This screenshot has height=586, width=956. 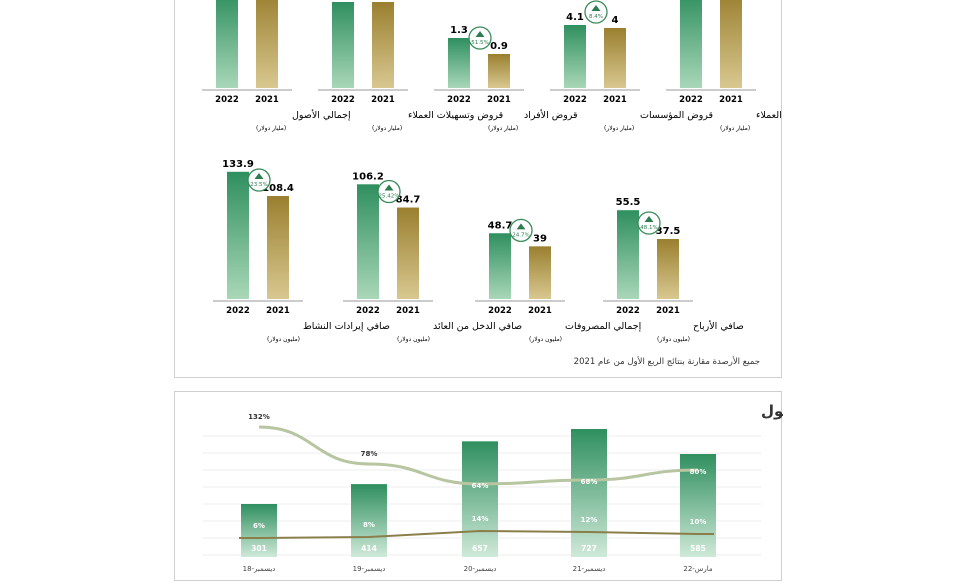 I want to click on value-label-2022: 1.3, so click(x=459, y=30).